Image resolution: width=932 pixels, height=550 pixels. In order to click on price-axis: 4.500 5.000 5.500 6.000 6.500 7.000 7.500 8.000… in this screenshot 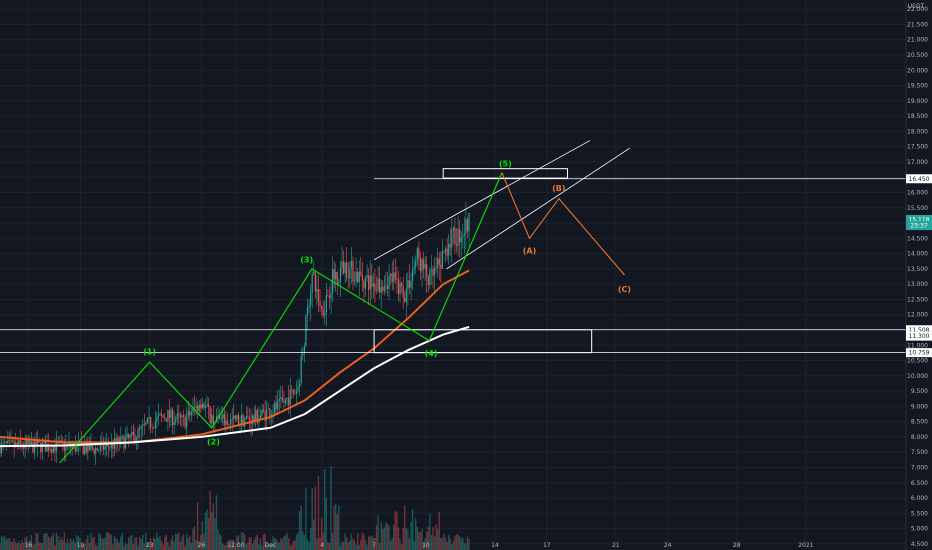, I will do `click(917, 277)`.